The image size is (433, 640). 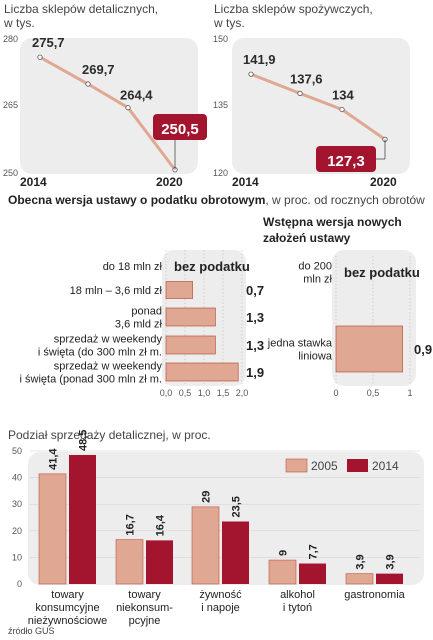 I want to click on bar-value-label: 16,7, so click(x=131, y=524).